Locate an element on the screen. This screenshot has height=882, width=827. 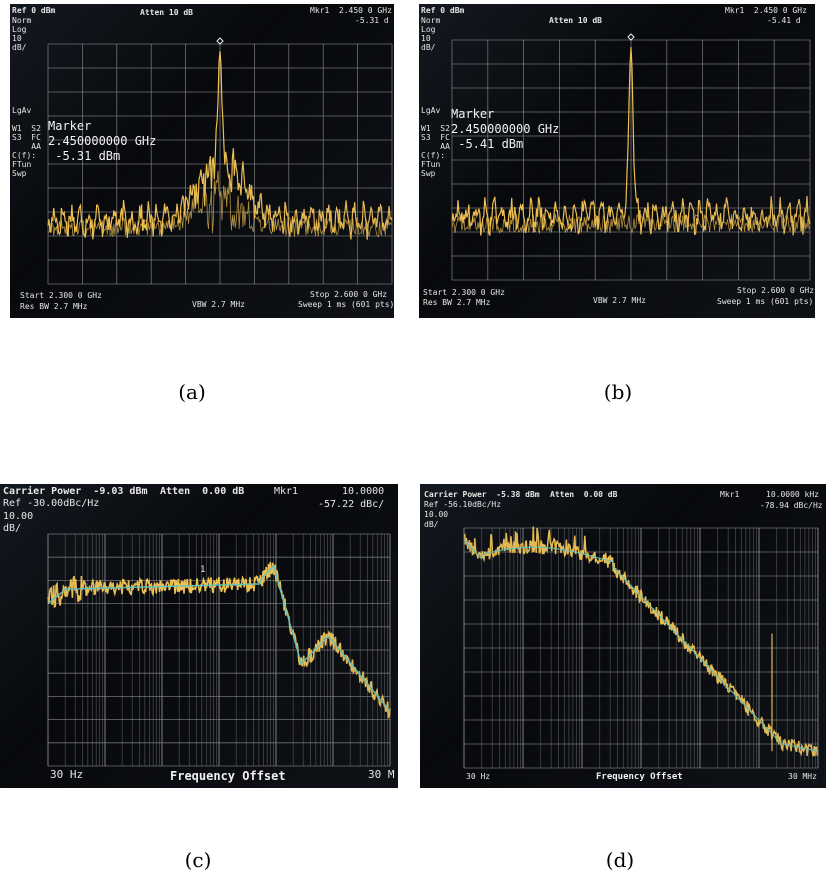
stop-offset: 30 M is located at coordinates (381, 774).